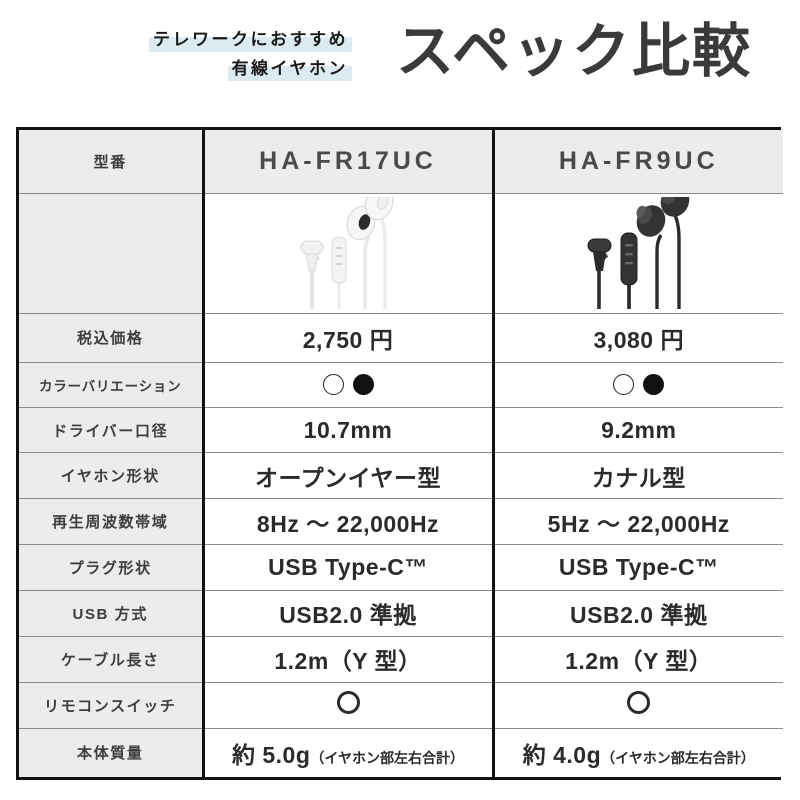 The width and height of the screenshot is (800, 800). Describe the element at coordinates (638, 476) in the screenshot. I see `cell-earphone-shape-col2: カナル型` at that location.